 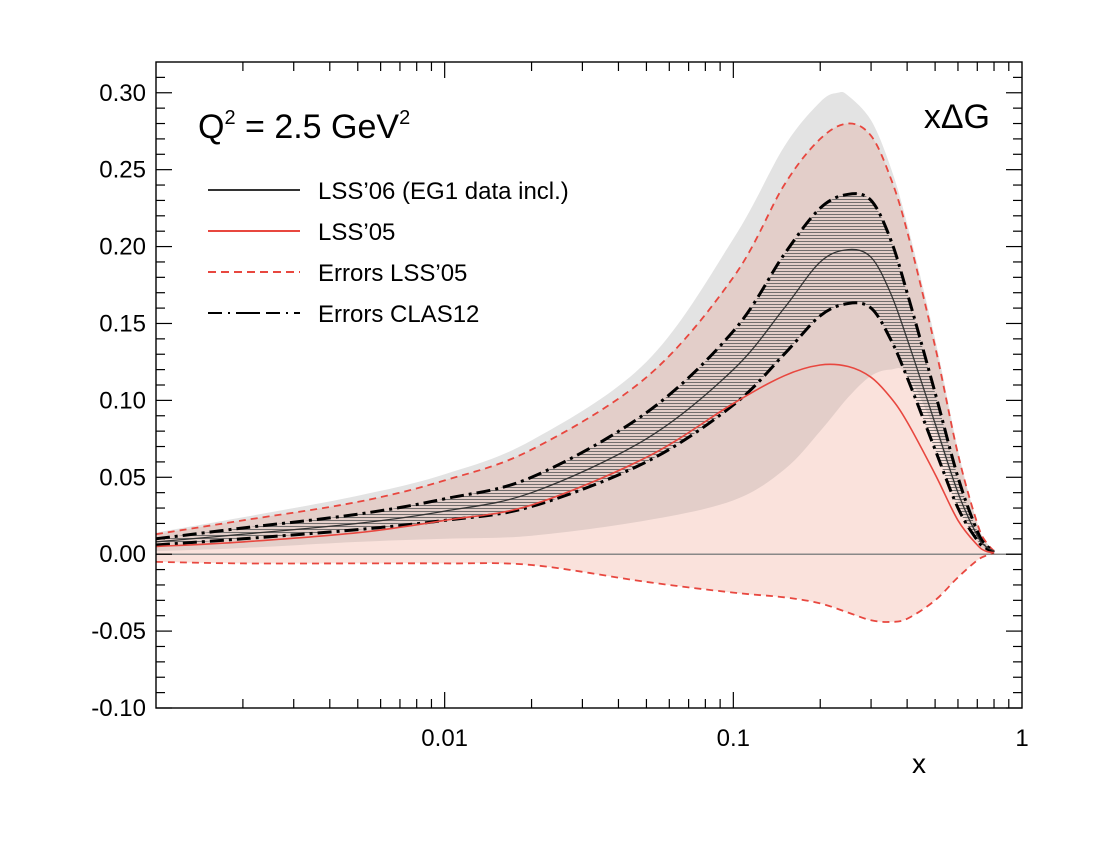 What do you see at coordinates (356, 232) in the screenshot?
I see `legend-label: LSS’05` at bounding box center [356, 232].